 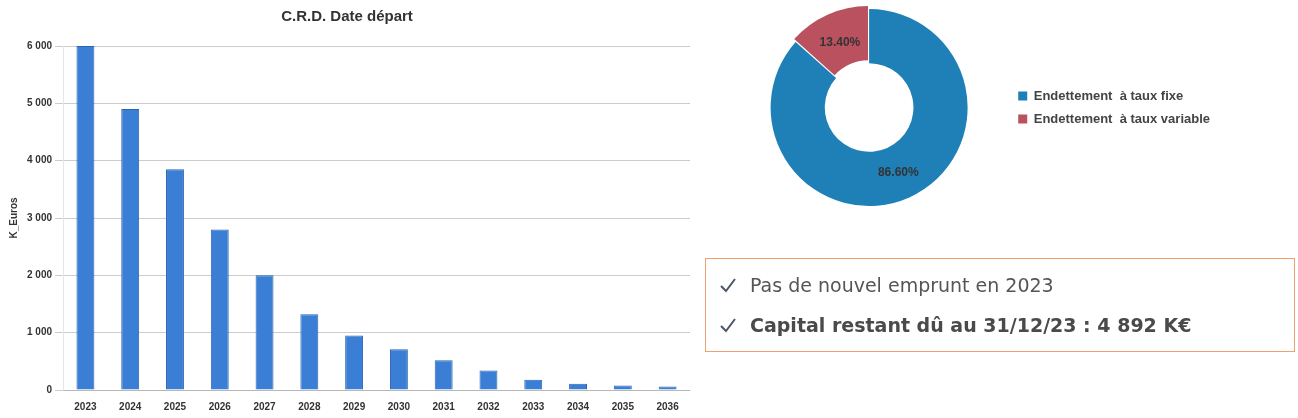 I want to click on y-axis-title: K_Euros, so click(x=13, y=218).